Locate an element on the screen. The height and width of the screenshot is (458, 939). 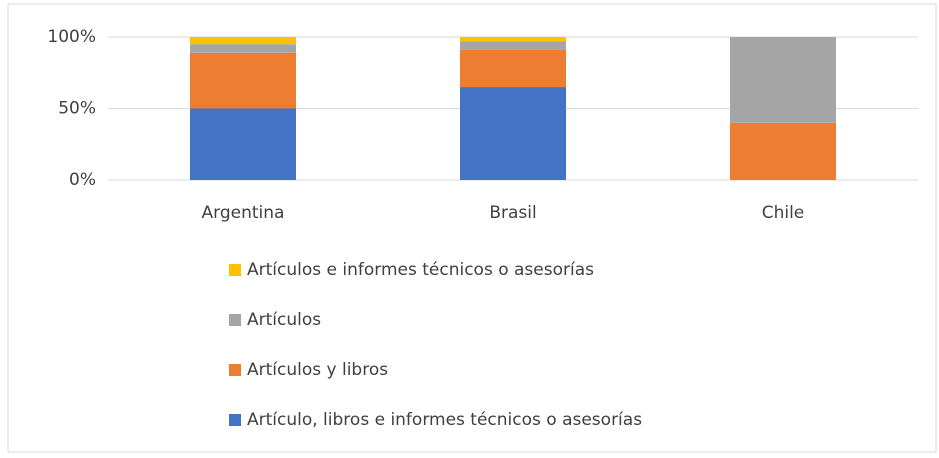
legend-label: Artículos y libros is located at coordinates (317, 370).